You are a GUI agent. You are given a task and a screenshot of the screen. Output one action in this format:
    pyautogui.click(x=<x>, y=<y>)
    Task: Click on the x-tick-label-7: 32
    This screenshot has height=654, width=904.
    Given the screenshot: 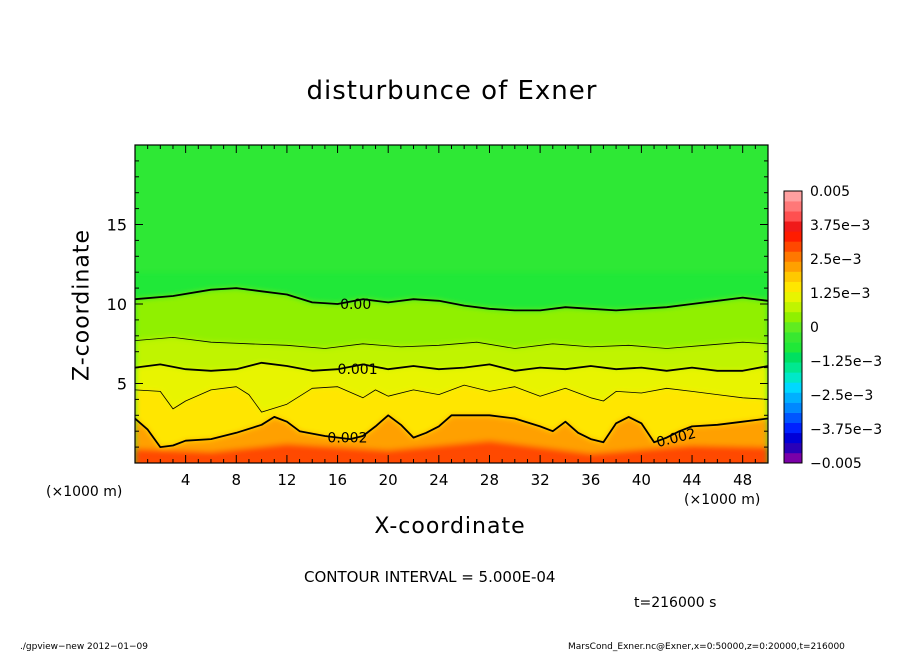 What is the action you would take?
    pyautogui.click(x=540, y=480)
    